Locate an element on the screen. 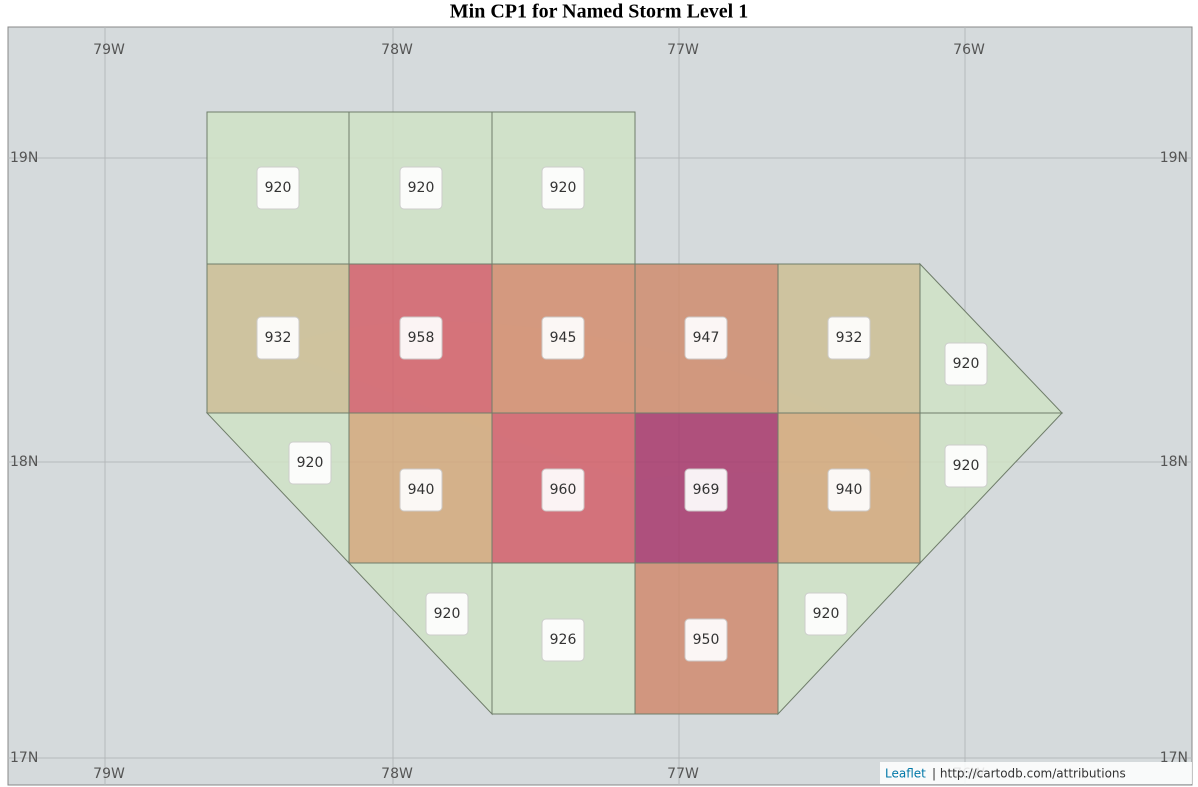  lon-label-top: 76W is located at coordinates (969, 50).